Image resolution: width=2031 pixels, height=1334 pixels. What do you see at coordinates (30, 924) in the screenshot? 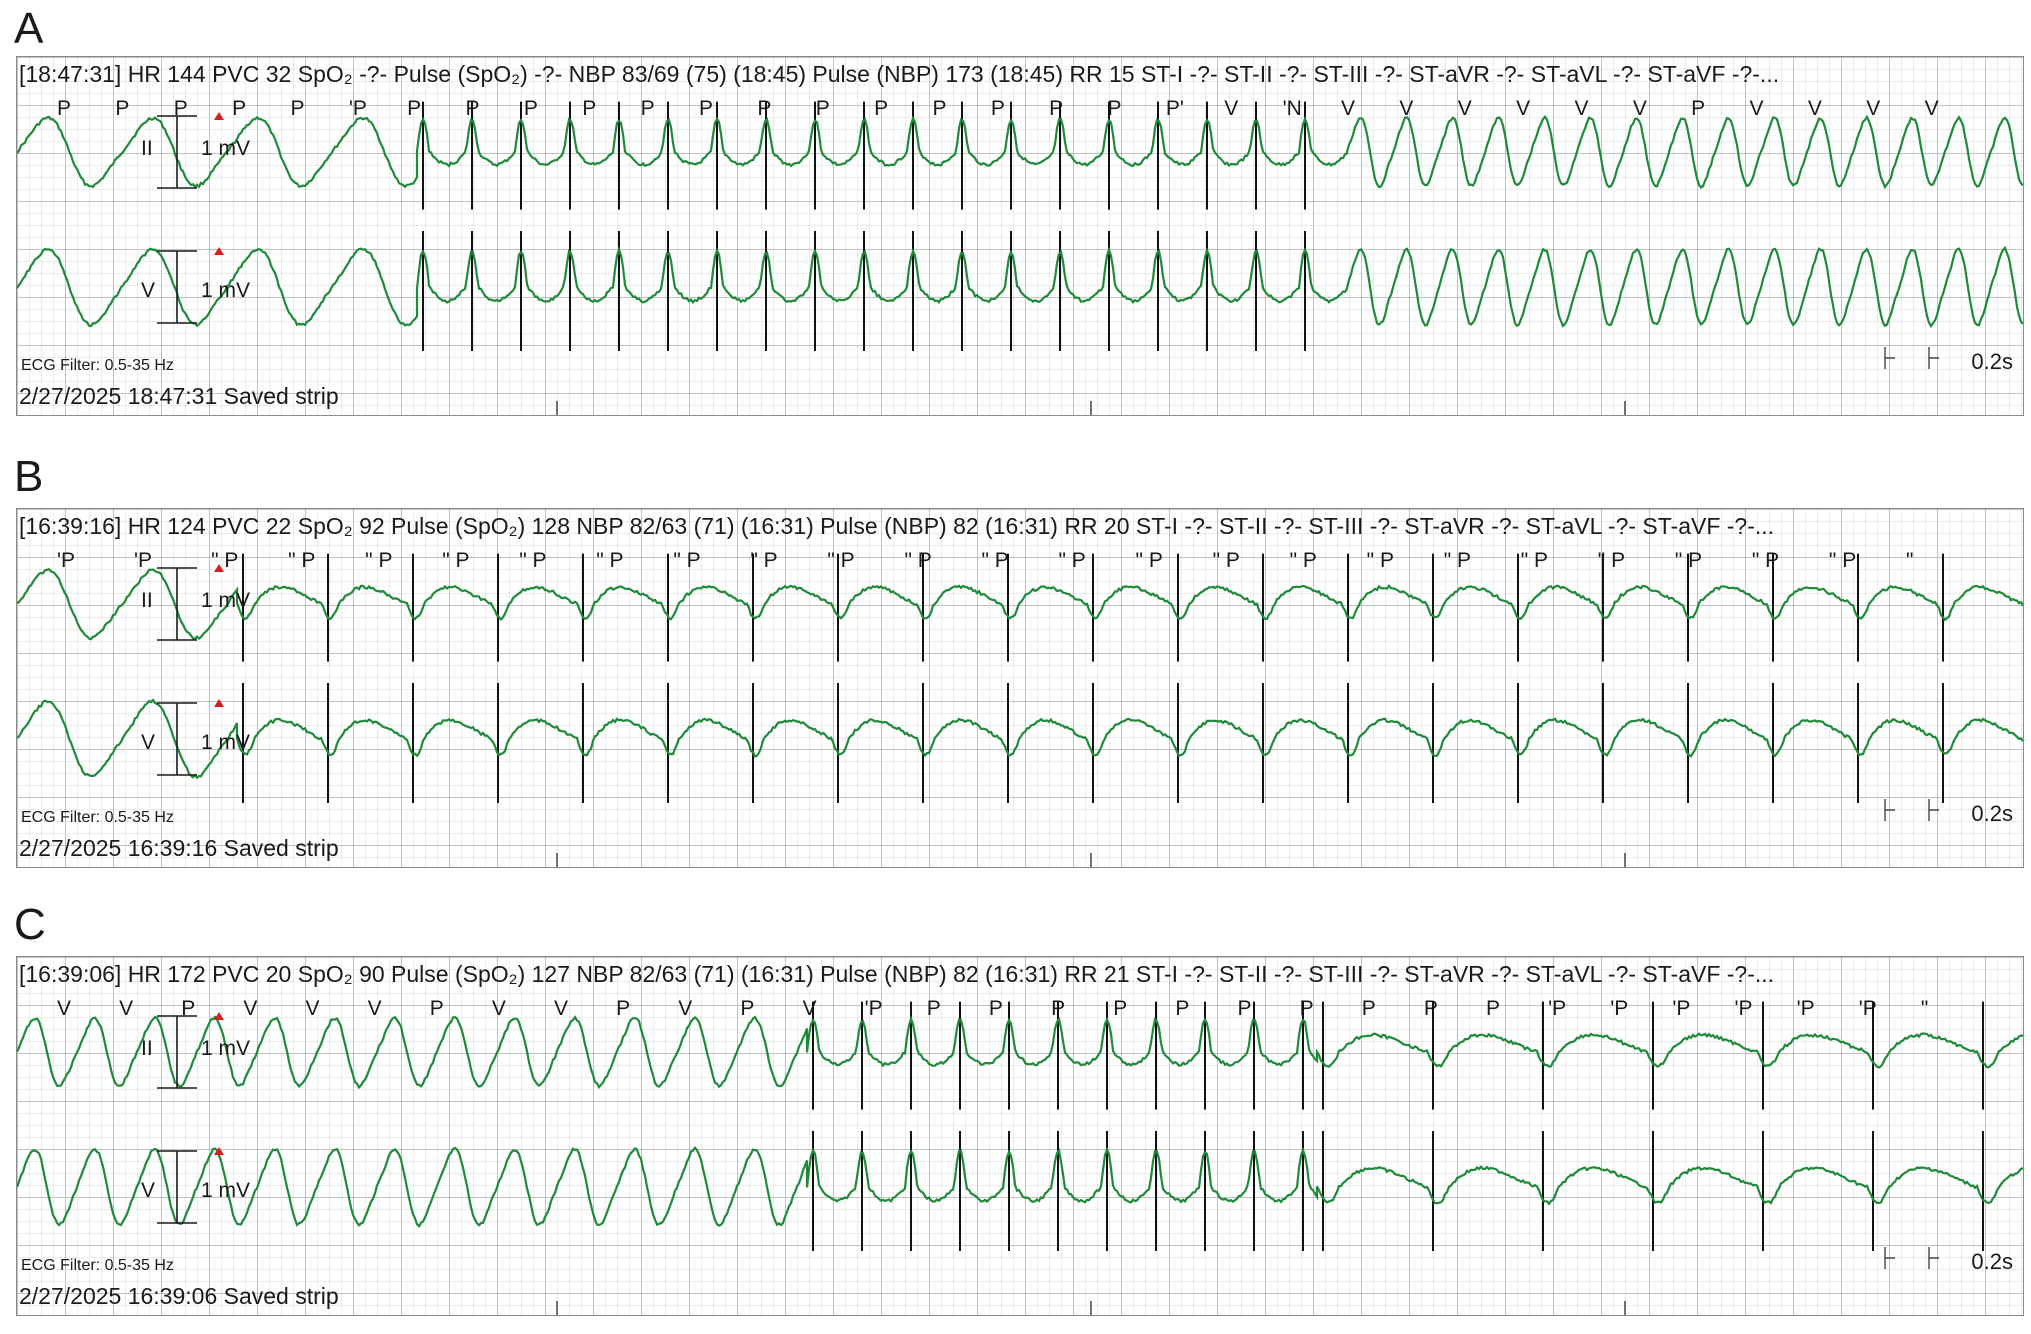
I see `panel-letter-c: C` at bounding box center [30, 924].